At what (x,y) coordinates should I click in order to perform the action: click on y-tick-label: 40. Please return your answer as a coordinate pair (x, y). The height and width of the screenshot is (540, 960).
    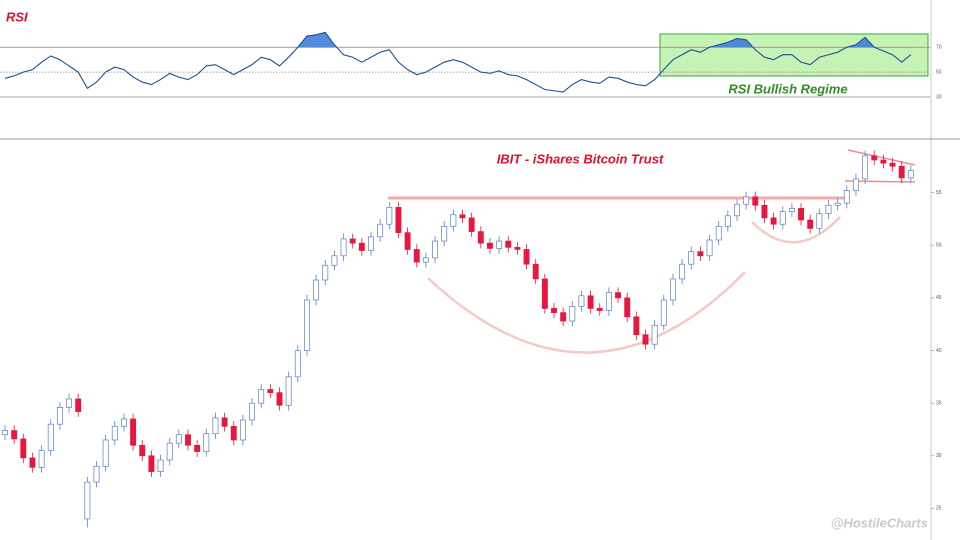
    Looking at the image, I should click on (939, 351).